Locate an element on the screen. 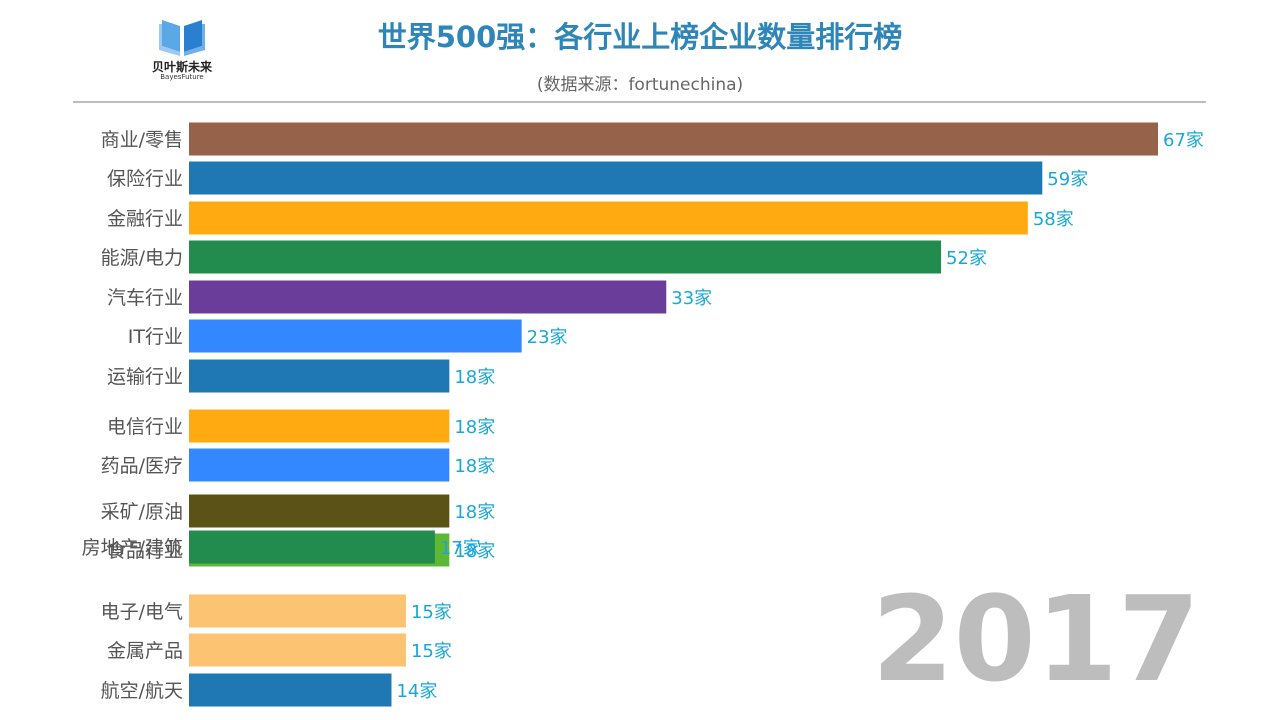 The height and width of the screenshot is (720, 1280). category-label-12: 电子/电气 is located at coordinates (142, 612).